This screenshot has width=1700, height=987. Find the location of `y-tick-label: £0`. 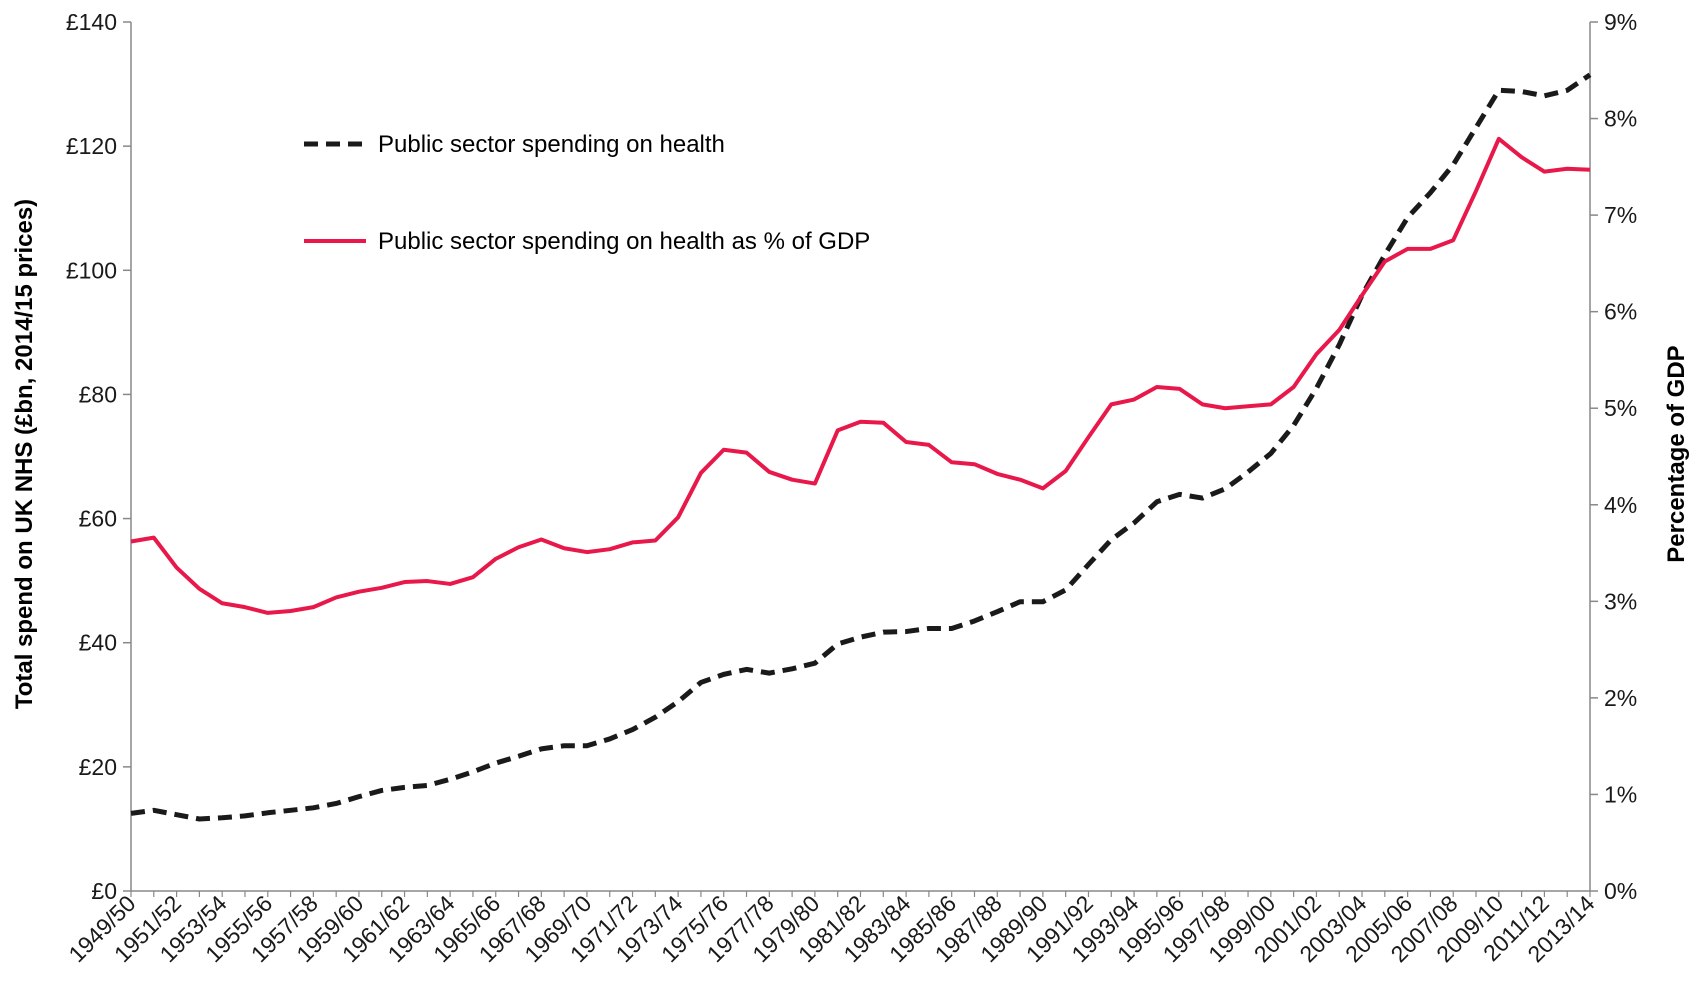

y-tick-label: £0 is located at coordinates (104, 891).